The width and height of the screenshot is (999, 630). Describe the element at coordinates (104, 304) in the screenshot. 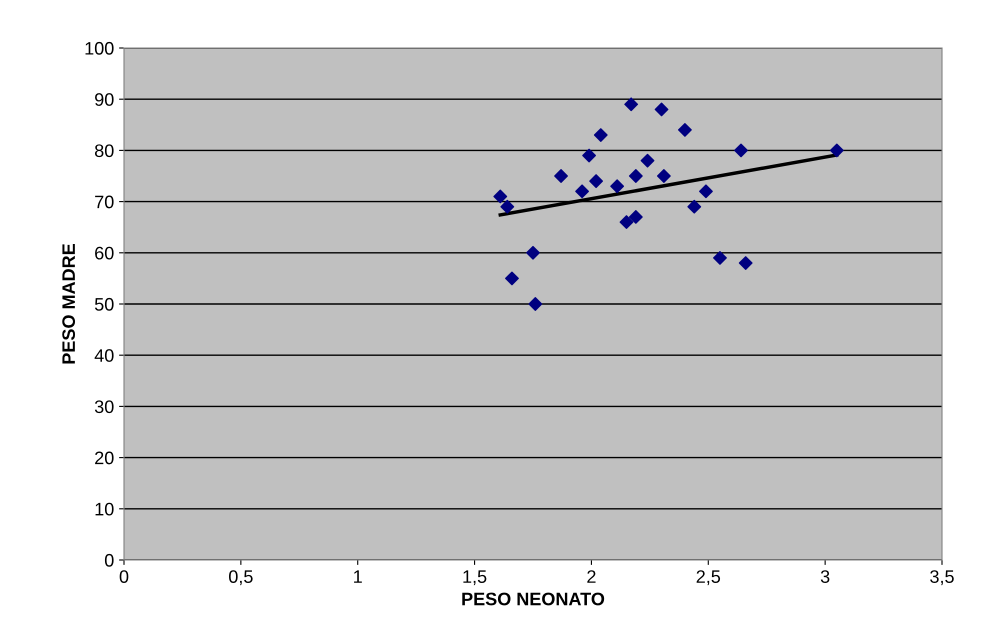

I see `y-tick-label: 50` at that location.